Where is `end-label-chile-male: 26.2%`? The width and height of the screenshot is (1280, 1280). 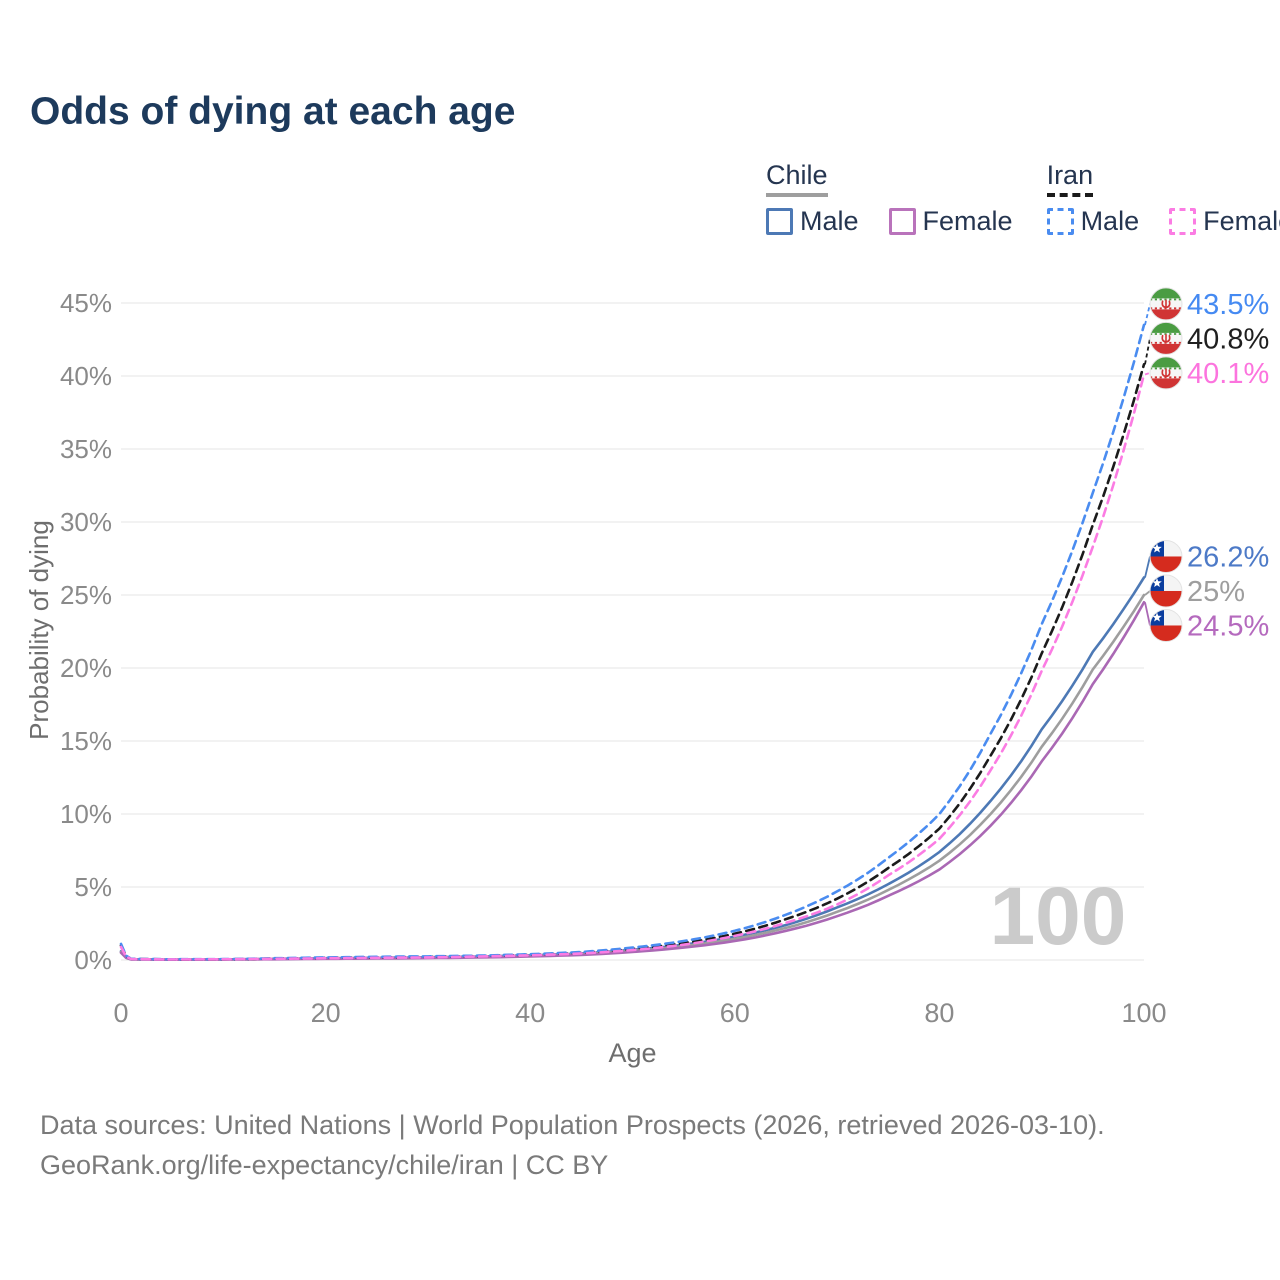
end-label-chile-male: 26.2% is located at coordinates (1228, 557).